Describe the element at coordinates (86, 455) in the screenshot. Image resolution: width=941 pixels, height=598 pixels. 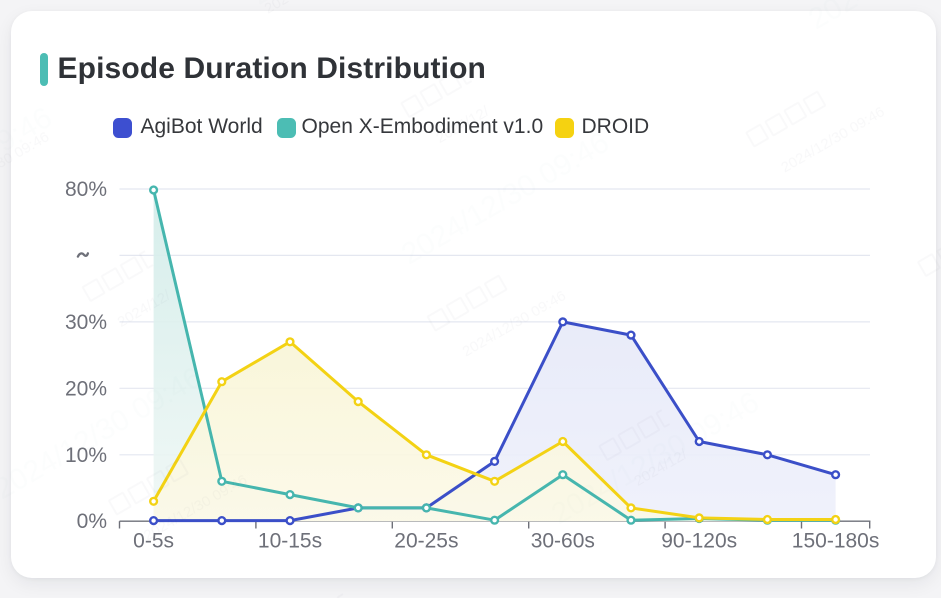
I see `svg-text: 10%` at that location.